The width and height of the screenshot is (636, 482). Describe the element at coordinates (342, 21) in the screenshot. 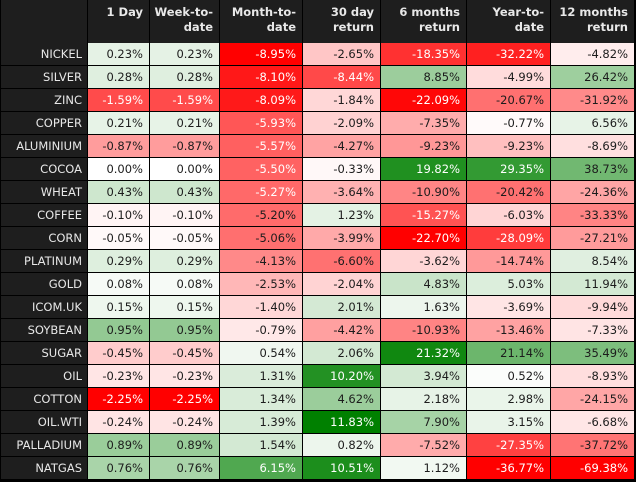

I see `column-header-30-day-return: 30 day return` at that location.